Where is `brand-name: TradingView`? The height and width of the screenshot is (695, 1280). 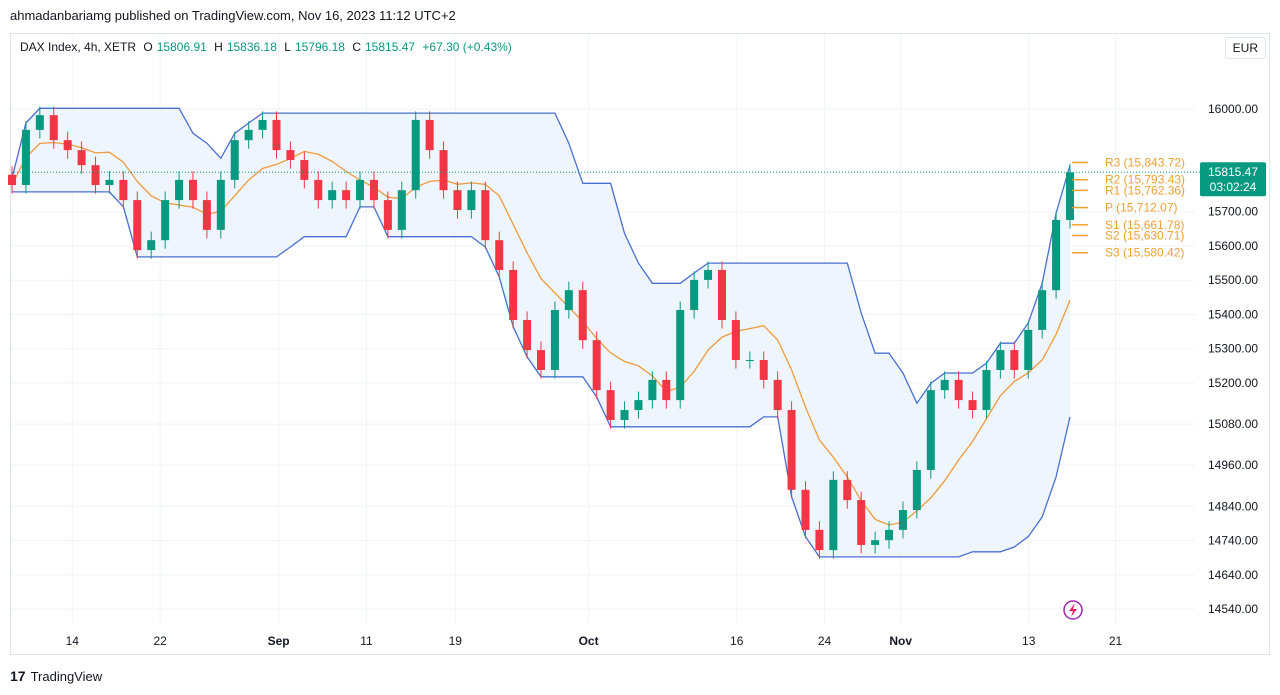 brand-name: TradingView is located at coordinates (66, 676).